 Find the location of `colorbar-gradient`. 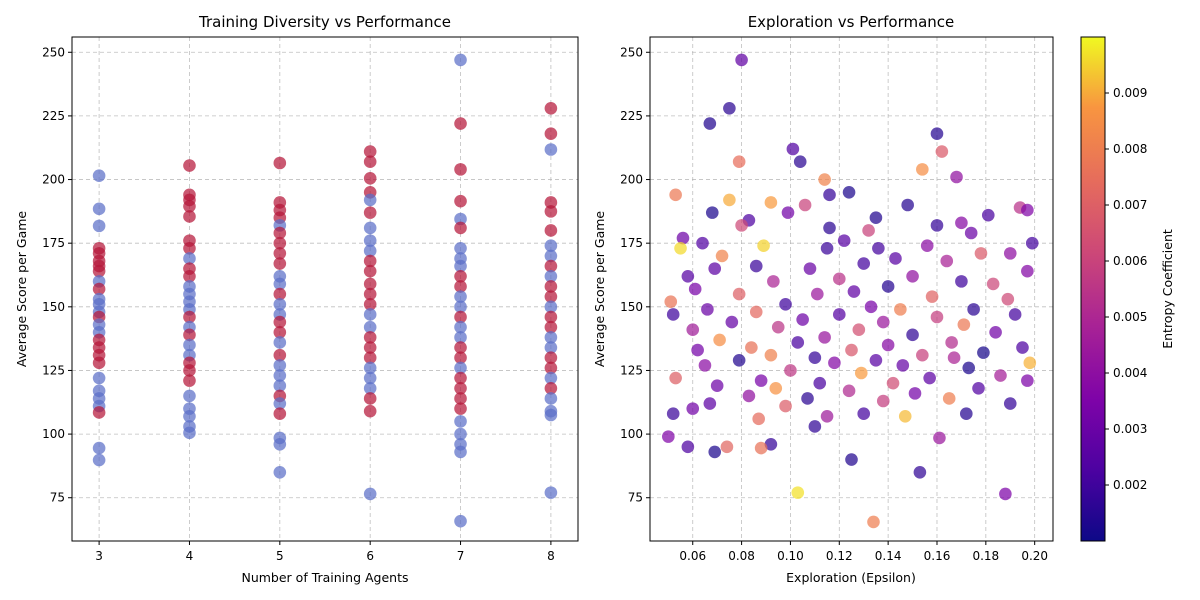

colorbar-gradient is located at coordinates (1093, 289).